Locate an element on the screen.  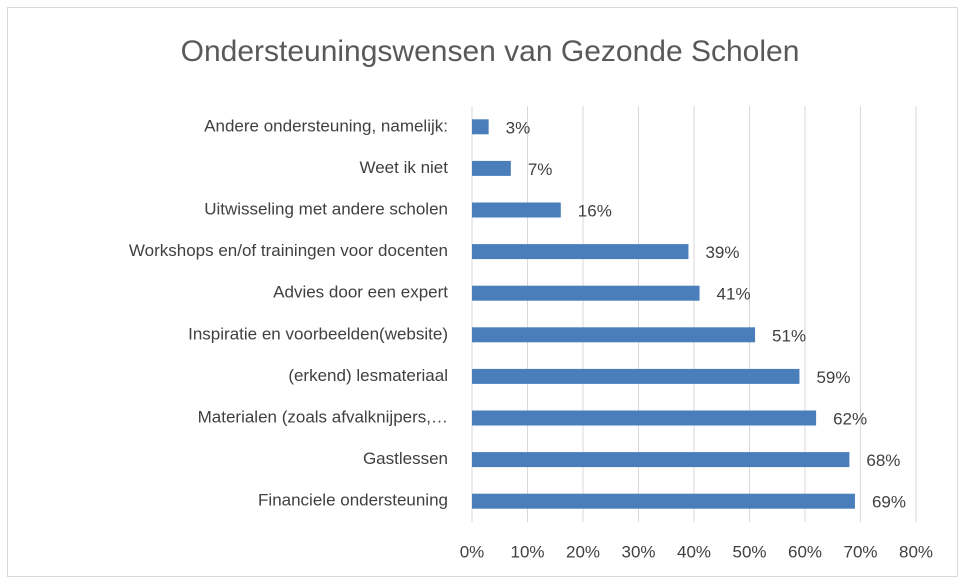
data-label: 3% is located at coordinates (518, 127).